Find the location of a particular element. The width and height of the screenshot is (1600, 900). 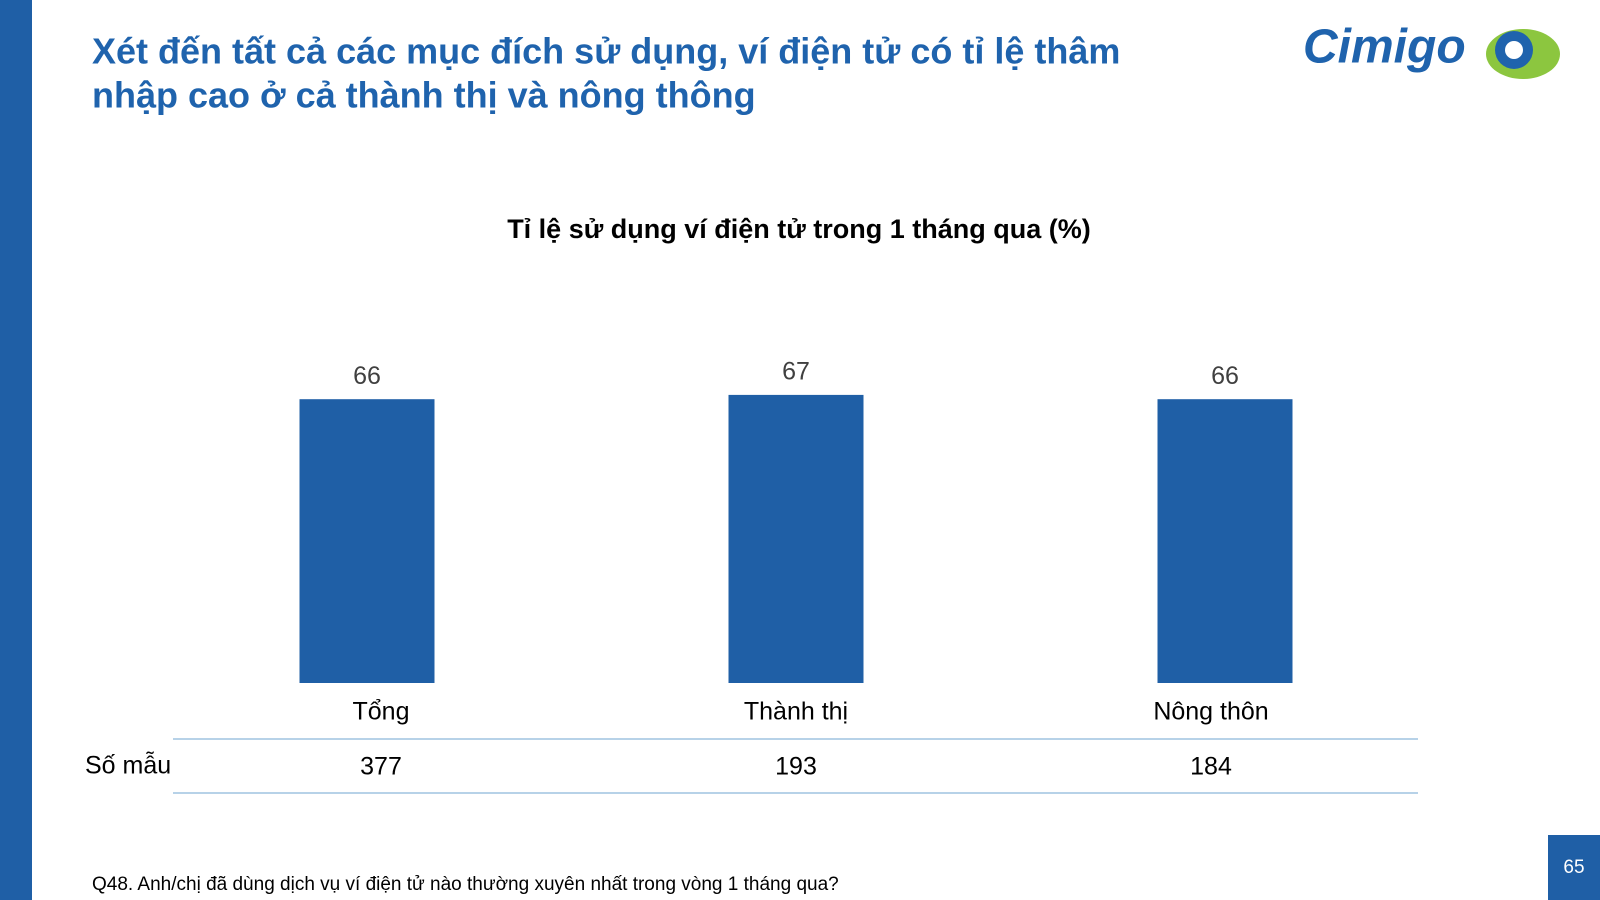

page-number-box is located at coordinates (1574, 867).